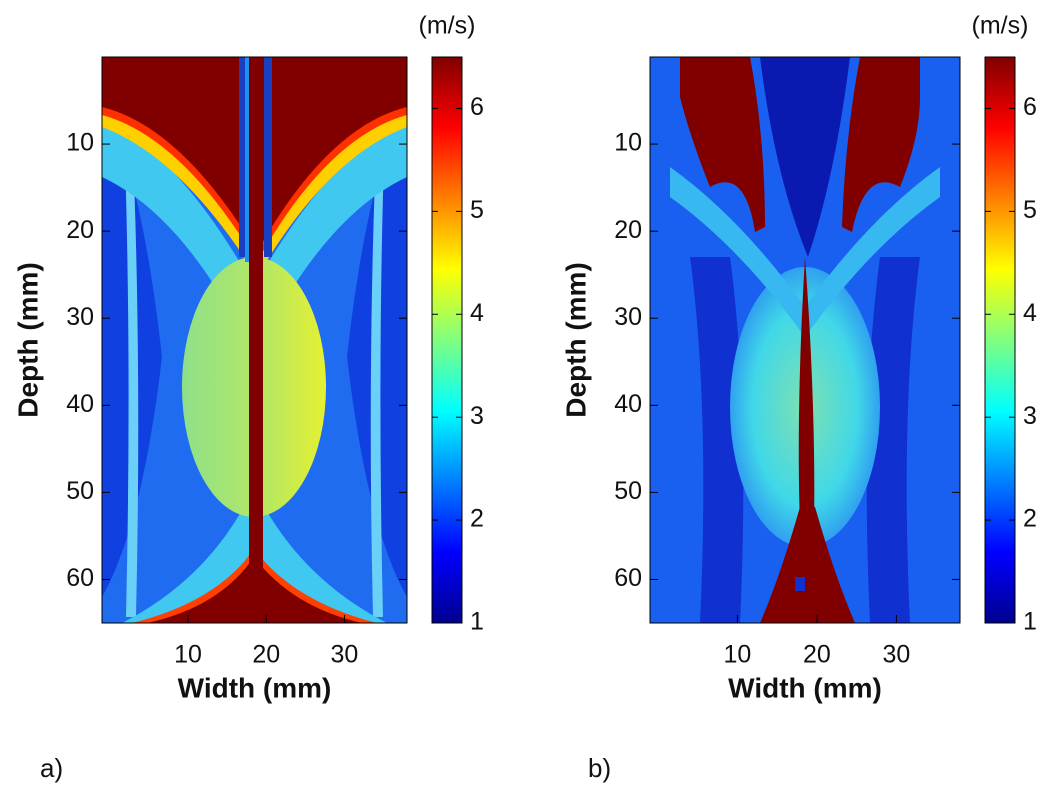  What do you see at coordinates (599, 768) in the screenshot?
I see `panel-label: b)` at bounding box center [599, 768].